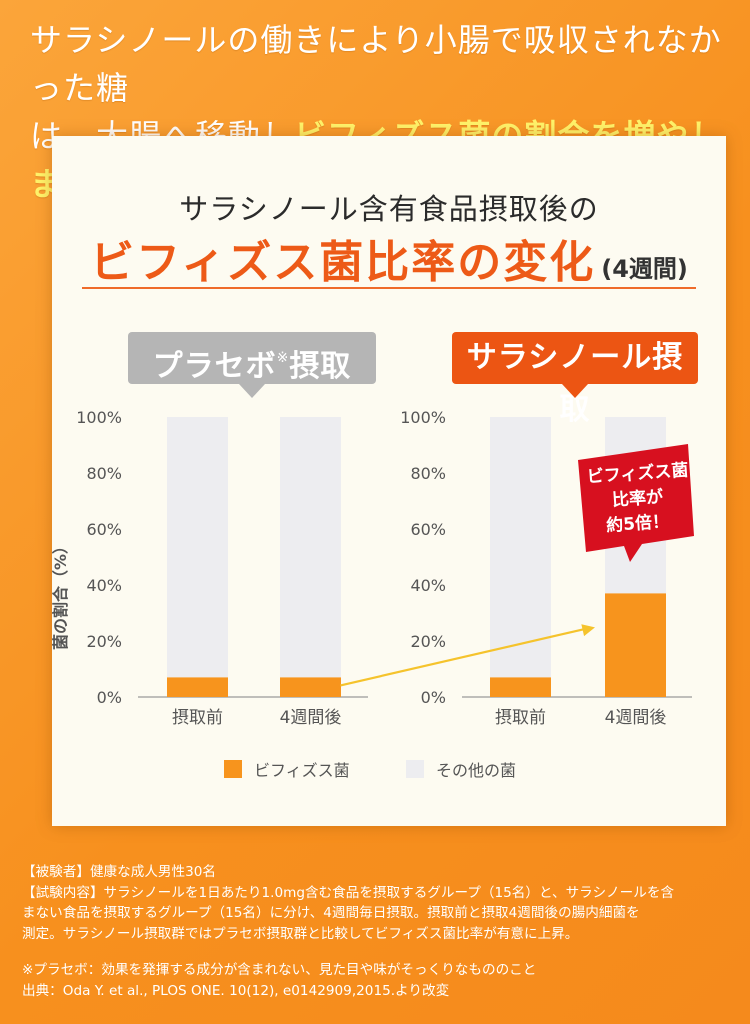 The image size is (750, 1024). Describe the element at coordinates (575, 391) in the screenshot. I see `salacinol-label-pointer` at that location.